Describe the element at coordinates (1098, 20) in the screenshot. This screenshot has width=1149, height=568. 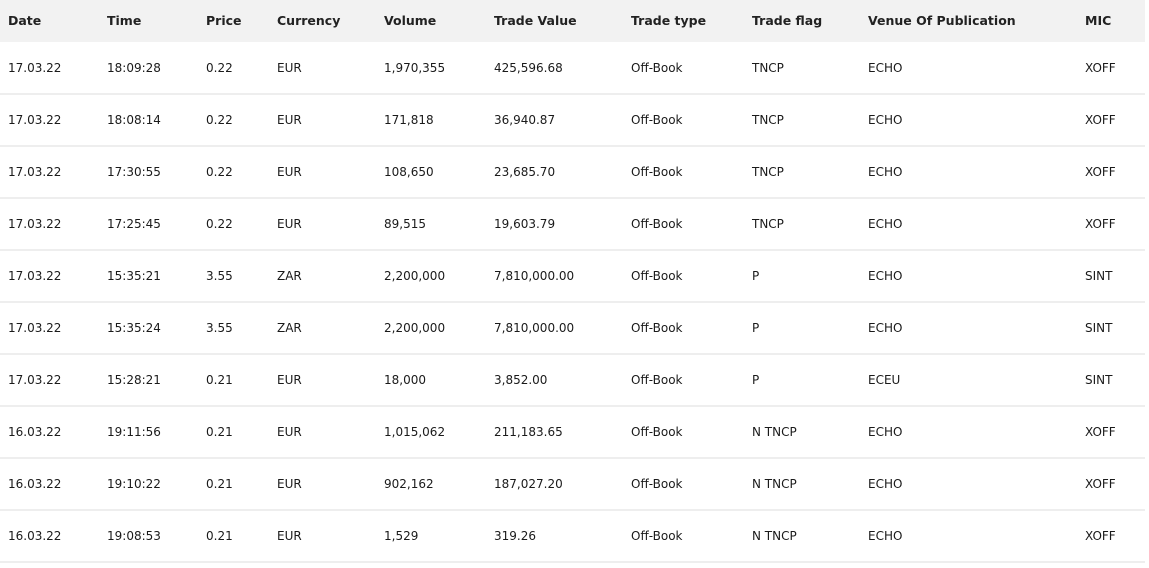
I see `header-mic: MIC` at that location.